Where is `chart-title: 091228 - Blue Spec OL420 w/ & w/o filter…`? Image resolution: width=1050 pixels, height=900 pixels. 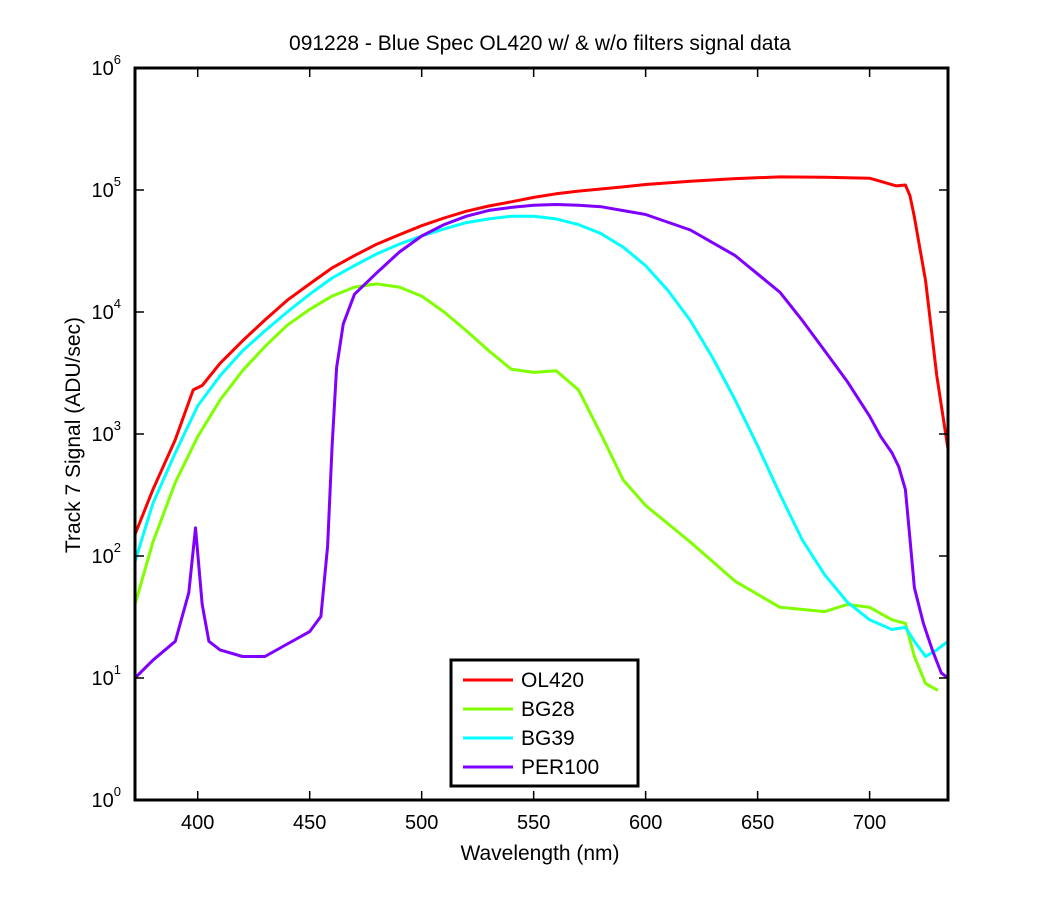
chart-title: 091228 - Blue Spec OL420 w/ & w/o filter… is located at coordinates (540, 43).